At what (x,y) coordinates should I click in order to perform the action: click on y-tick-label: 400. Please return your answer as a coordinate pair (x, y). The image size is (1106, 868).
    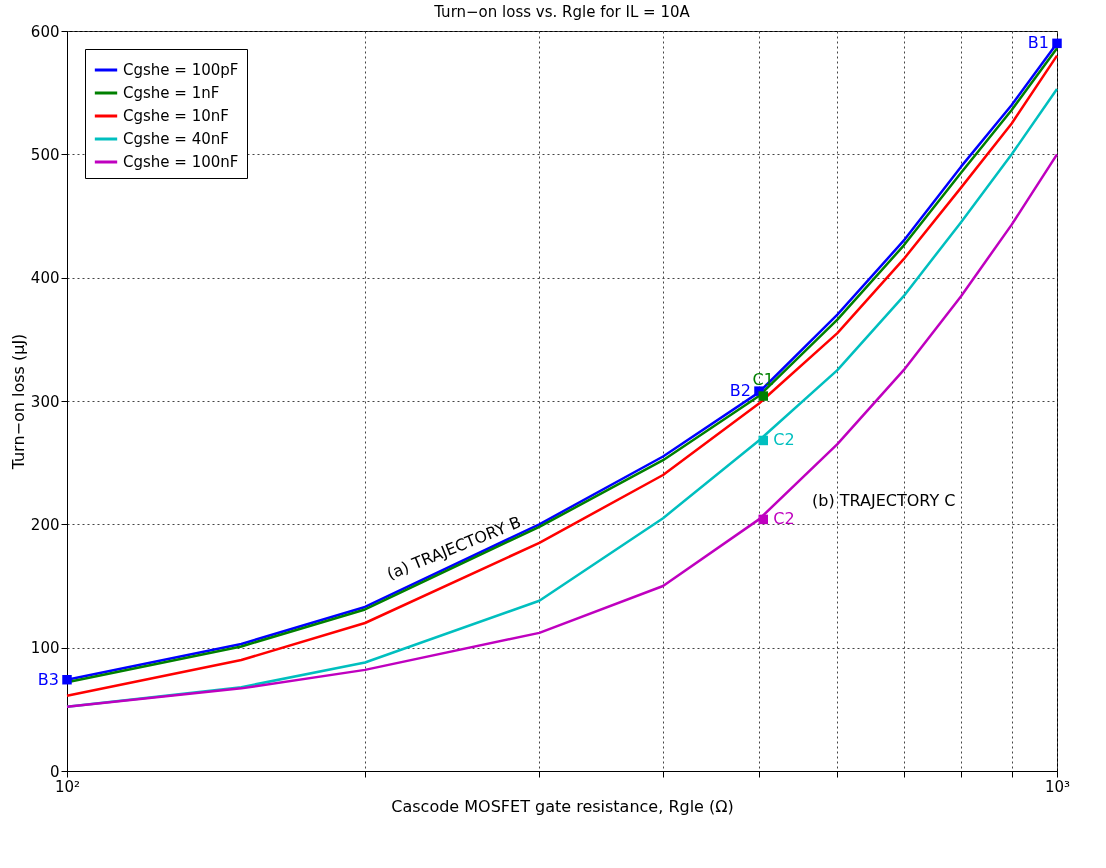
    Looking at the image, I should click on (45, 278).